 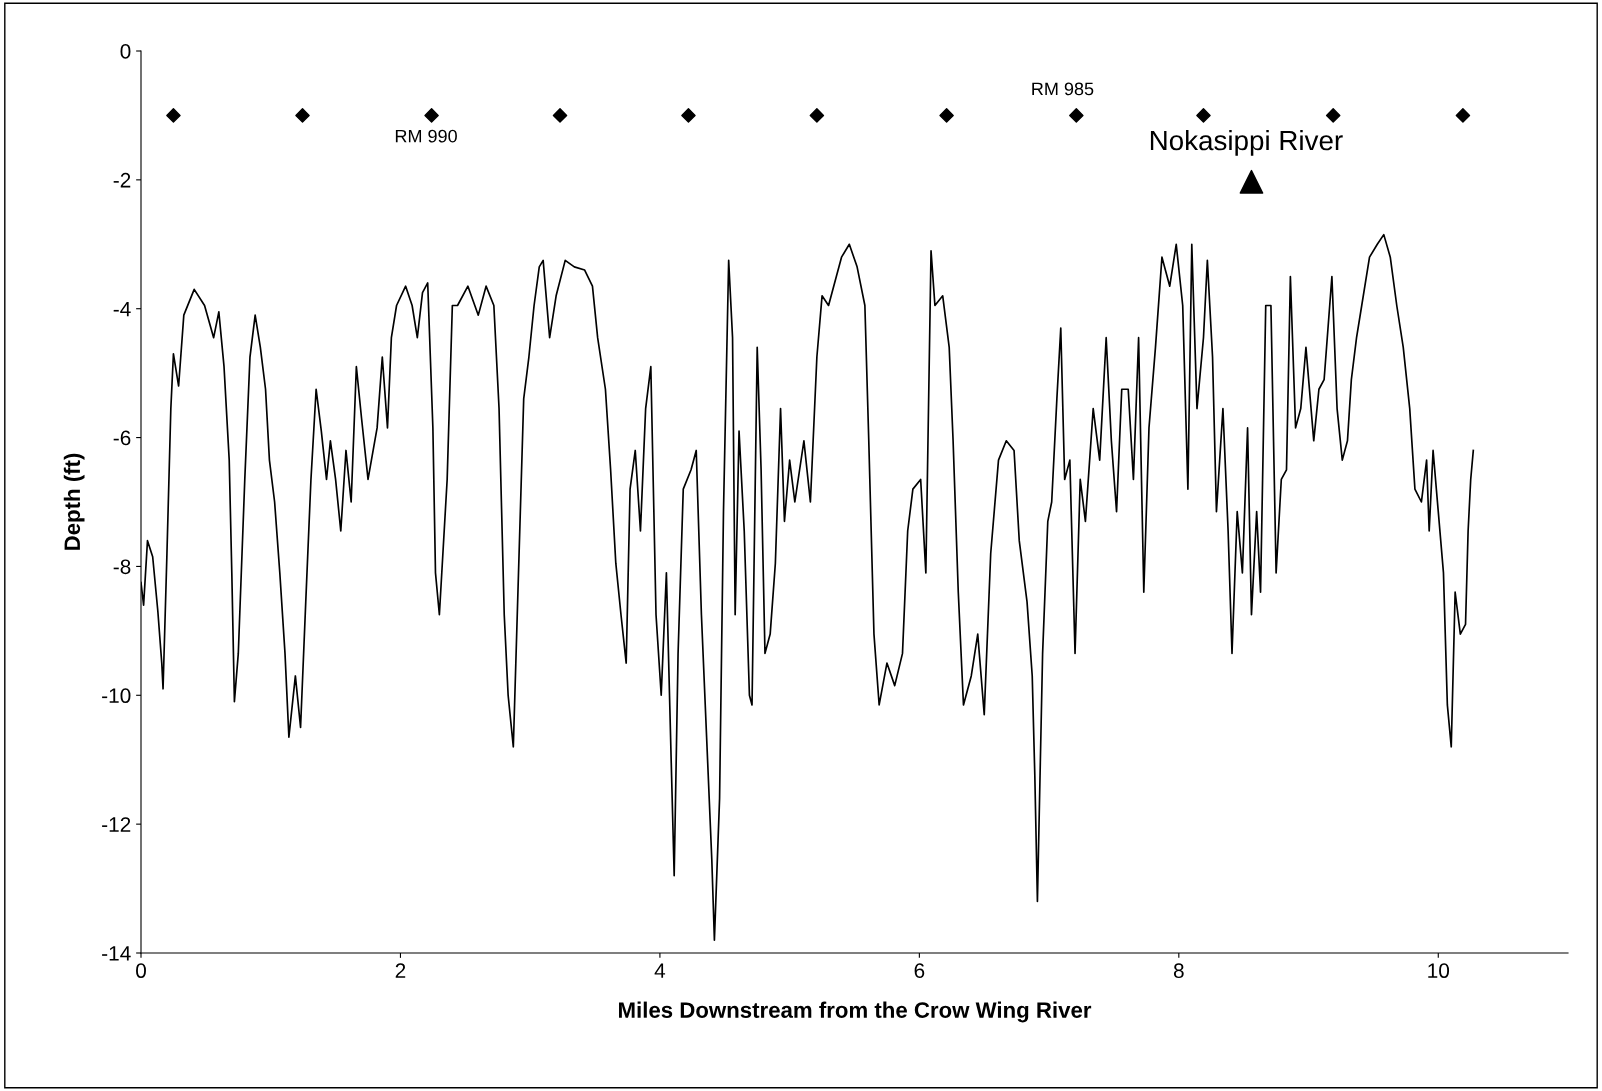 I want to click on y-axis-title: Depth (ft), so click(x=74, y=501).